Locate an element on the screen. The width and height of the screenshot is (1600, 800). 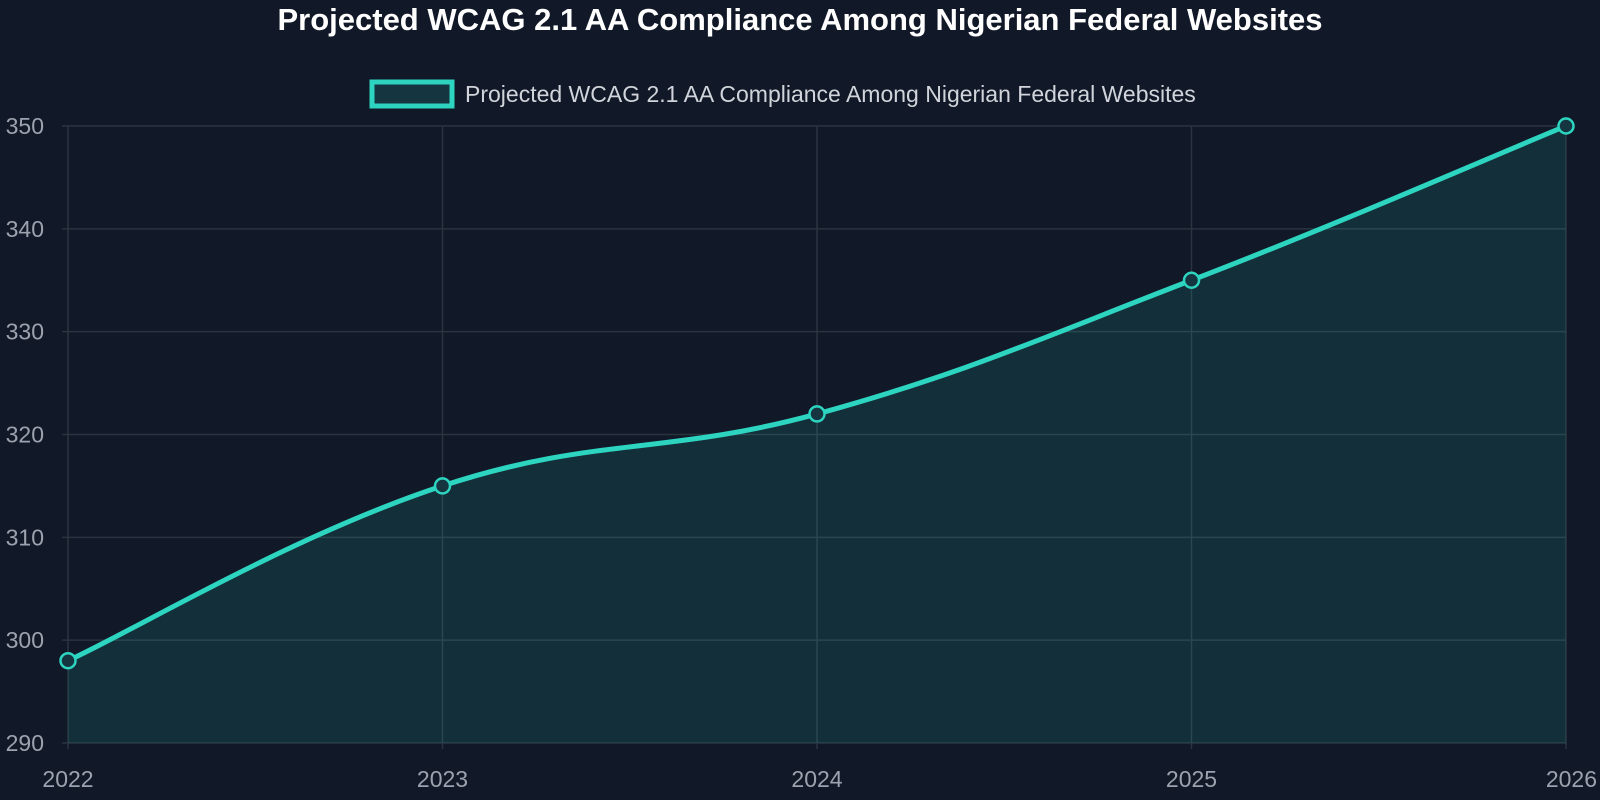
data-point-2025 is located at coordinates (1191, 280).